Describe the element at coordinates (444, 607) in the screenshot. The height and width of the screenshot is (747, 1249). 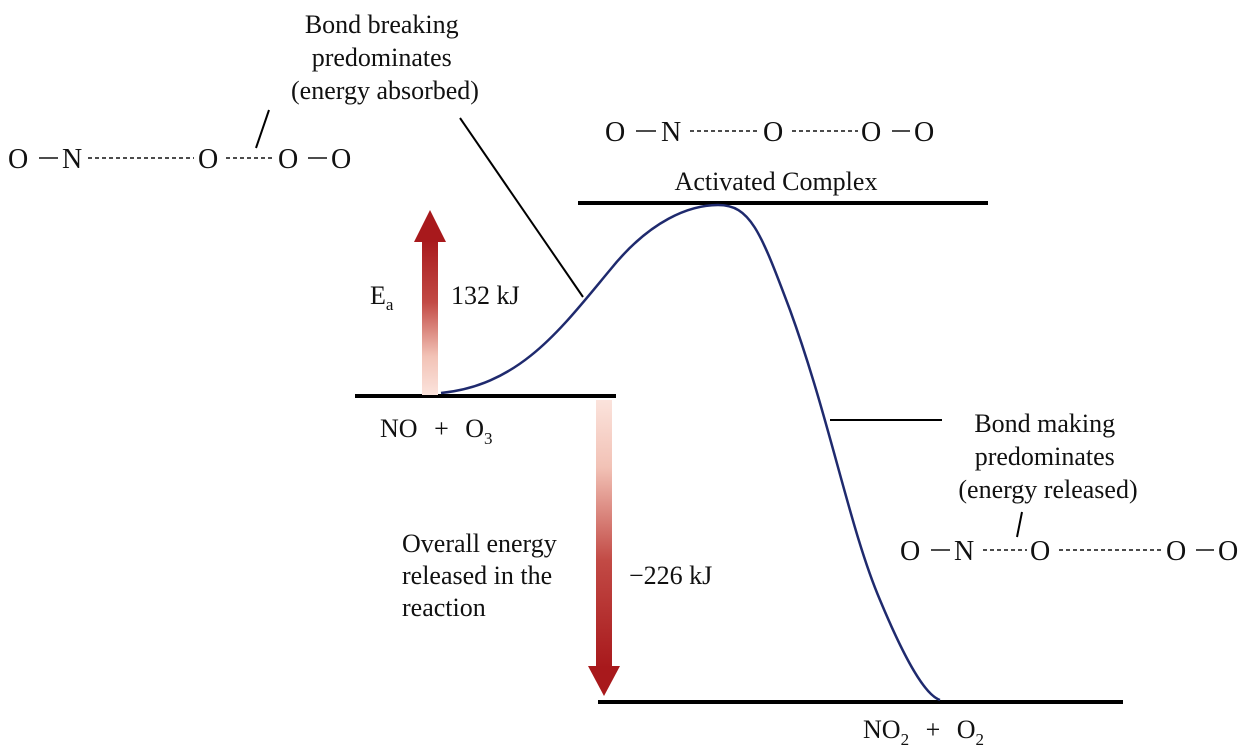
I see `overall-line-3: reaction` at that location.